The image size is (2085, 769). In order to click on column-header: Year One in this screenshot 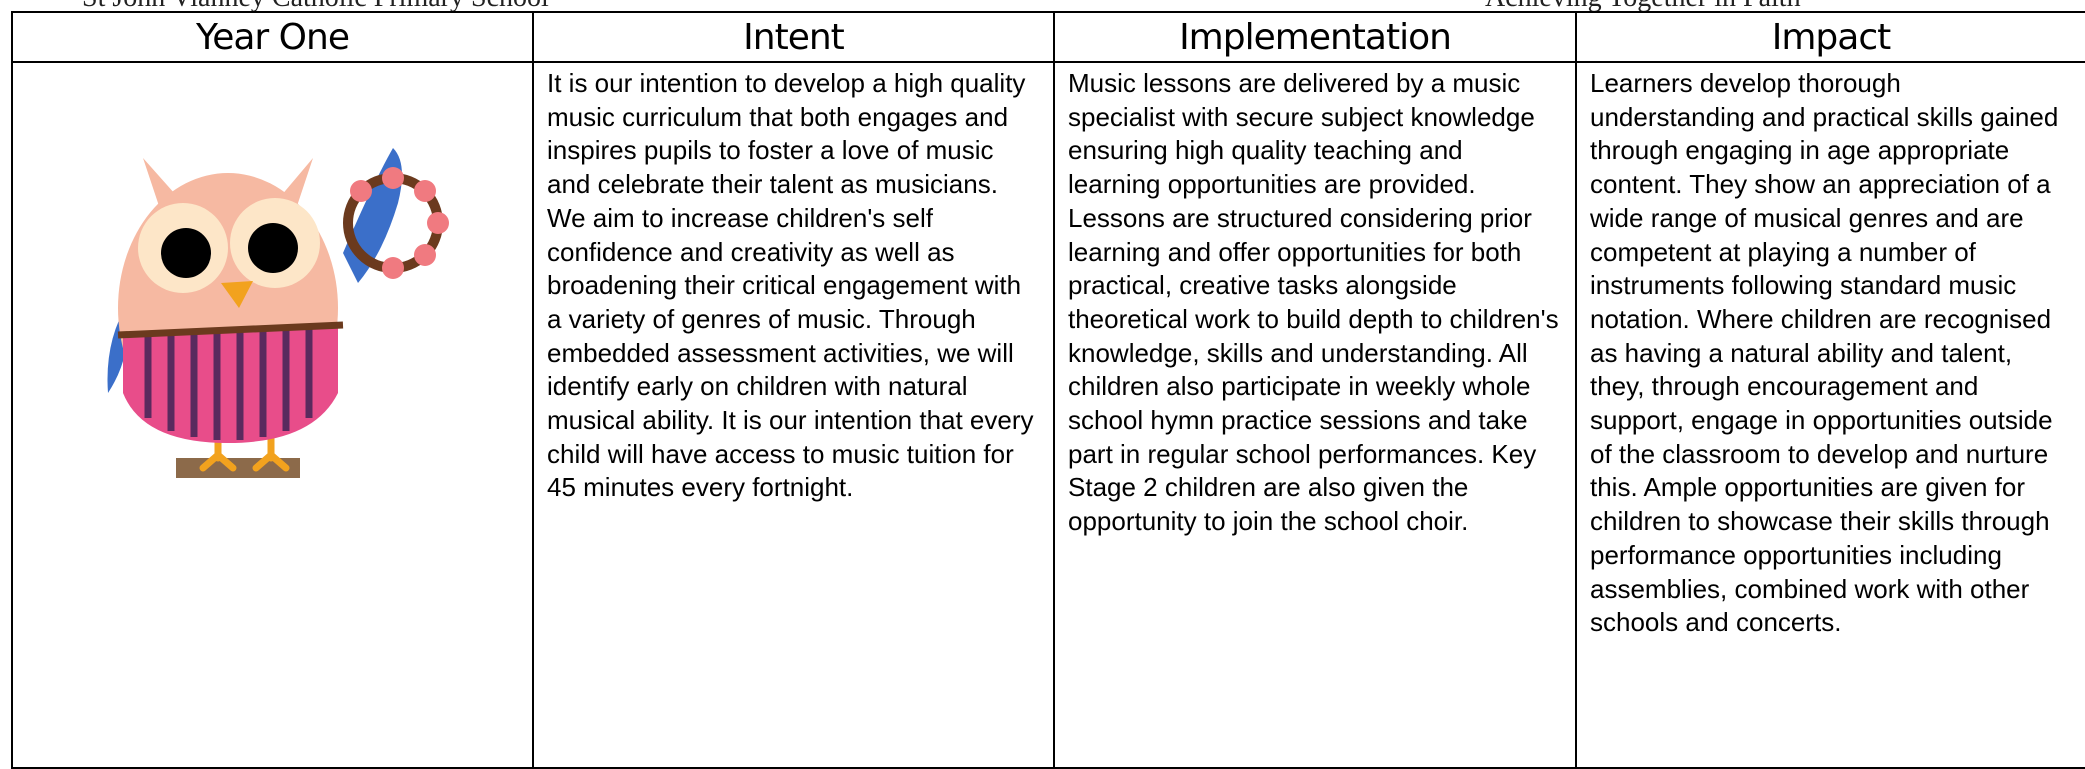, I will do `click(272, 37)`.